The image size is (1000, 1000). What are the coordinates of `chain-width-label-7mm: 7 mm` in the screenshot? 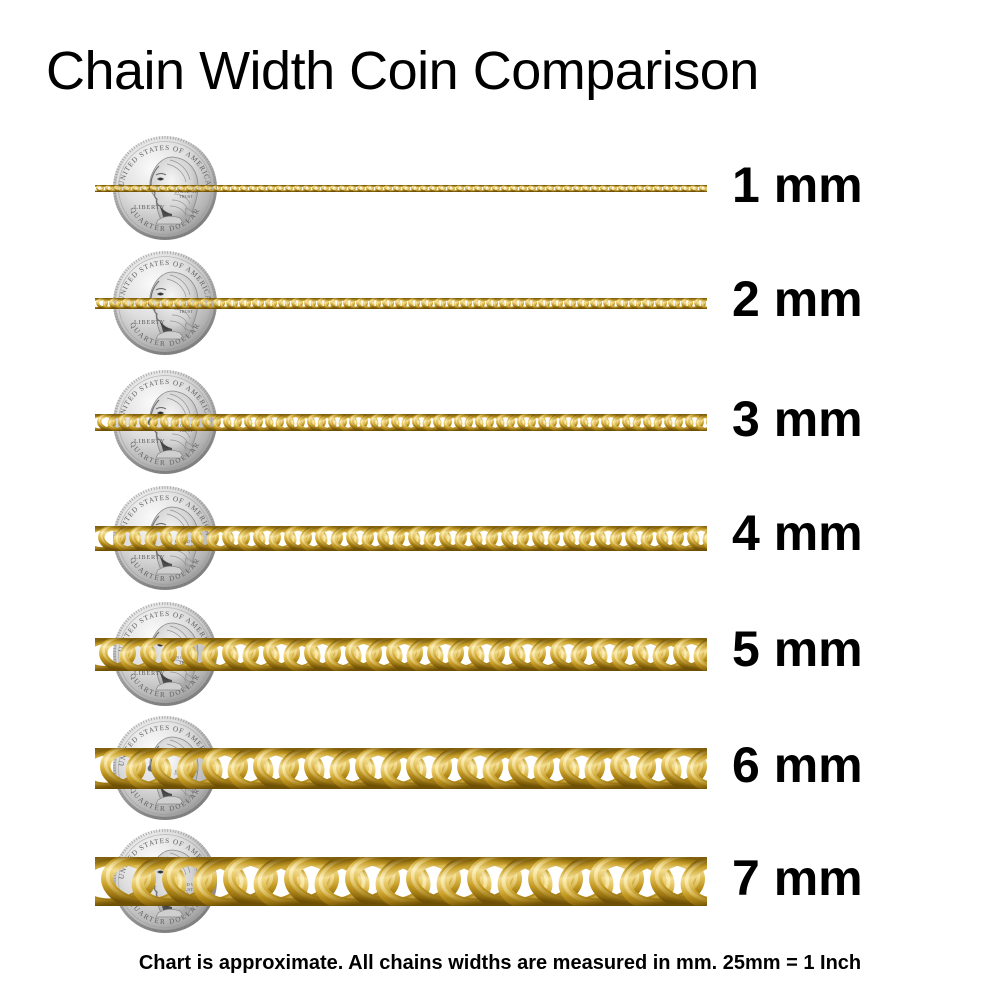 It's located at (797, 878).